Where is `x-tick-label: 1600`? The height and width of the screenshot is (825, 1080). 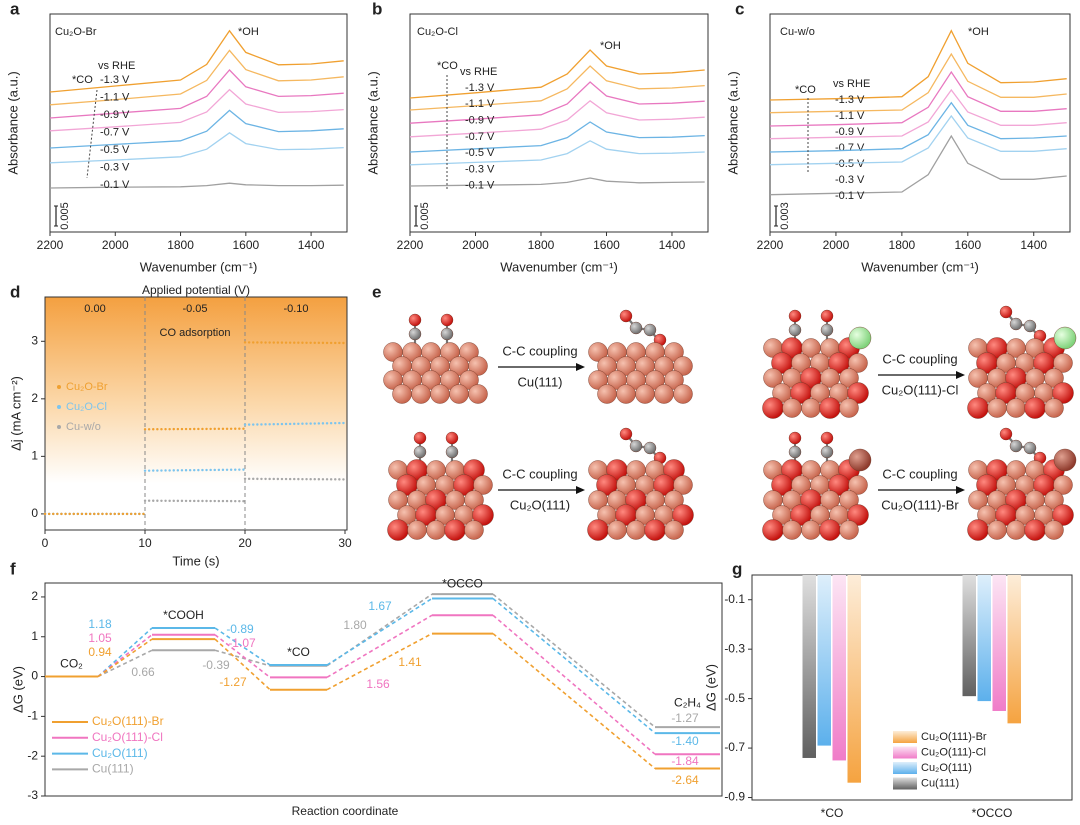
x-tick-label: 1600 is located at coordinates (606, 245).